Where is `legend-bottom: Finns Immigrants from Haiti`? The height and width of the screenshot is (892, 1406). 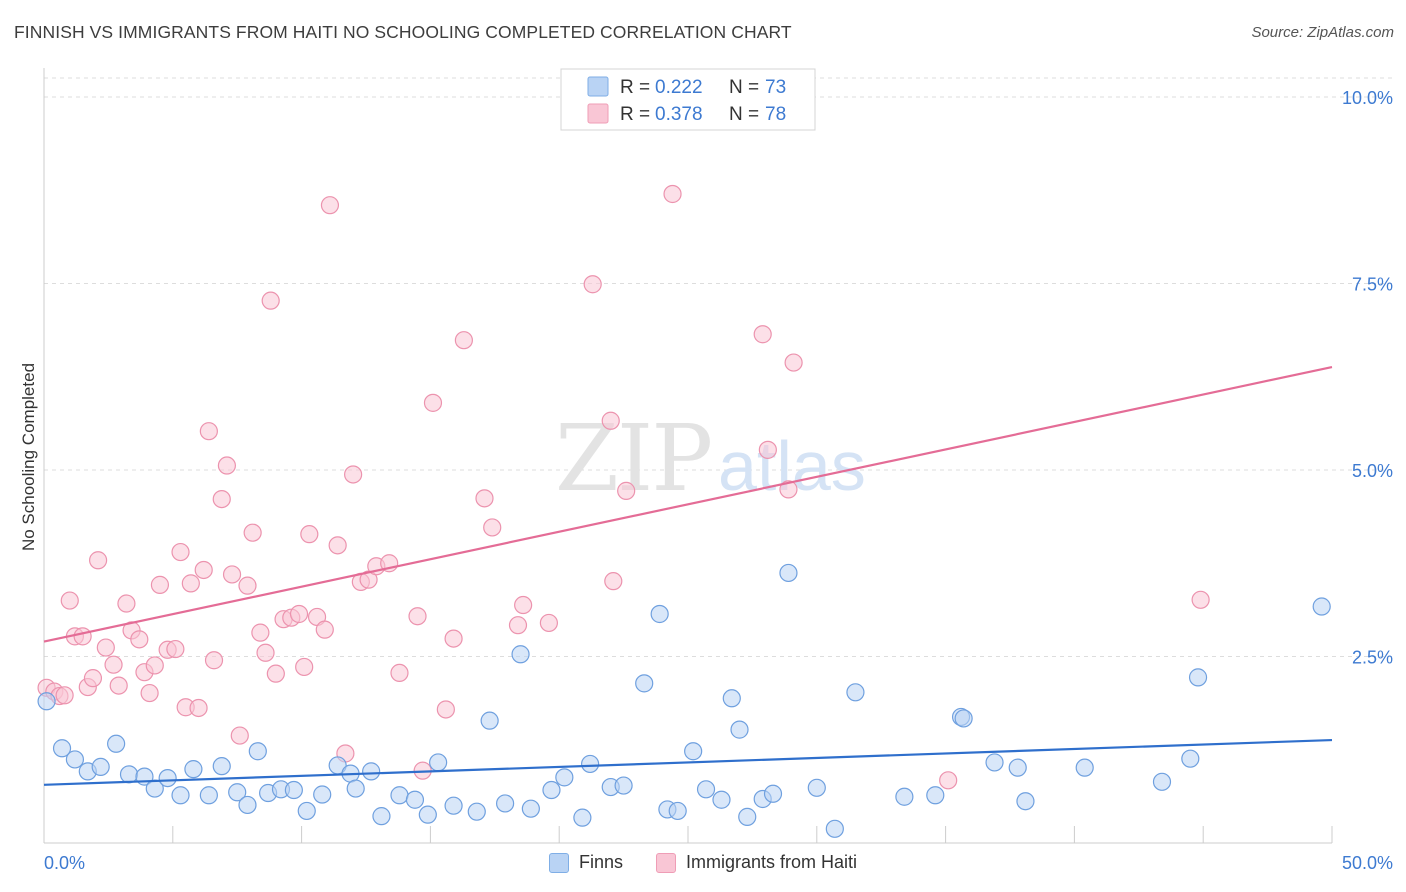
legend-bottom: Finns Immigrants from Haiti is located at coordinates (703, 865).